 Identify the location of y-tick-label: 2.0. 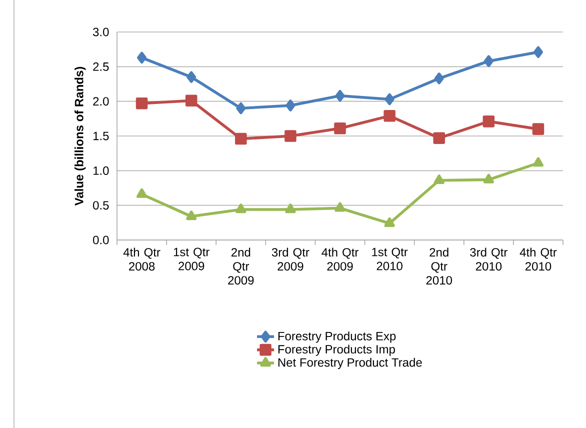
(101, 101).